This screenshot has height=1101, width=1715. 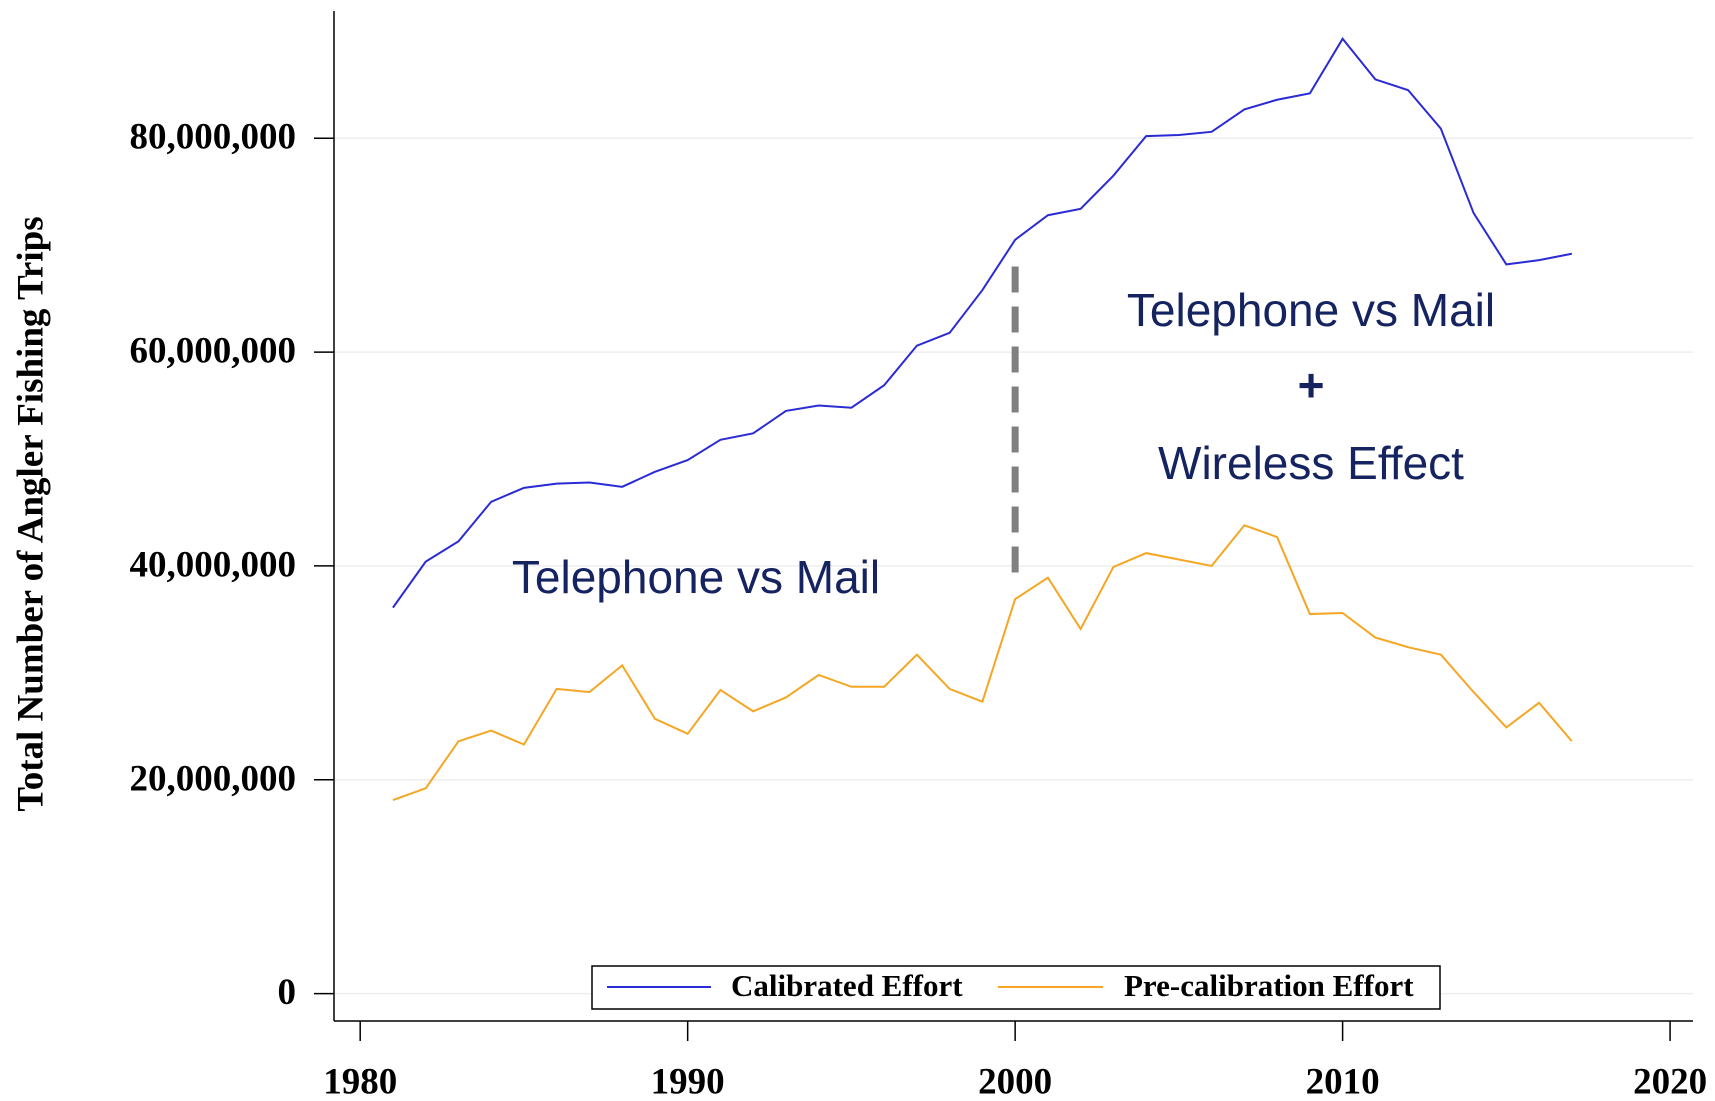 What do you see at coordinates (847, 985) in the screenshot?
I see `legend-label: Calibrated Effort` at bounding box center [847, 985].